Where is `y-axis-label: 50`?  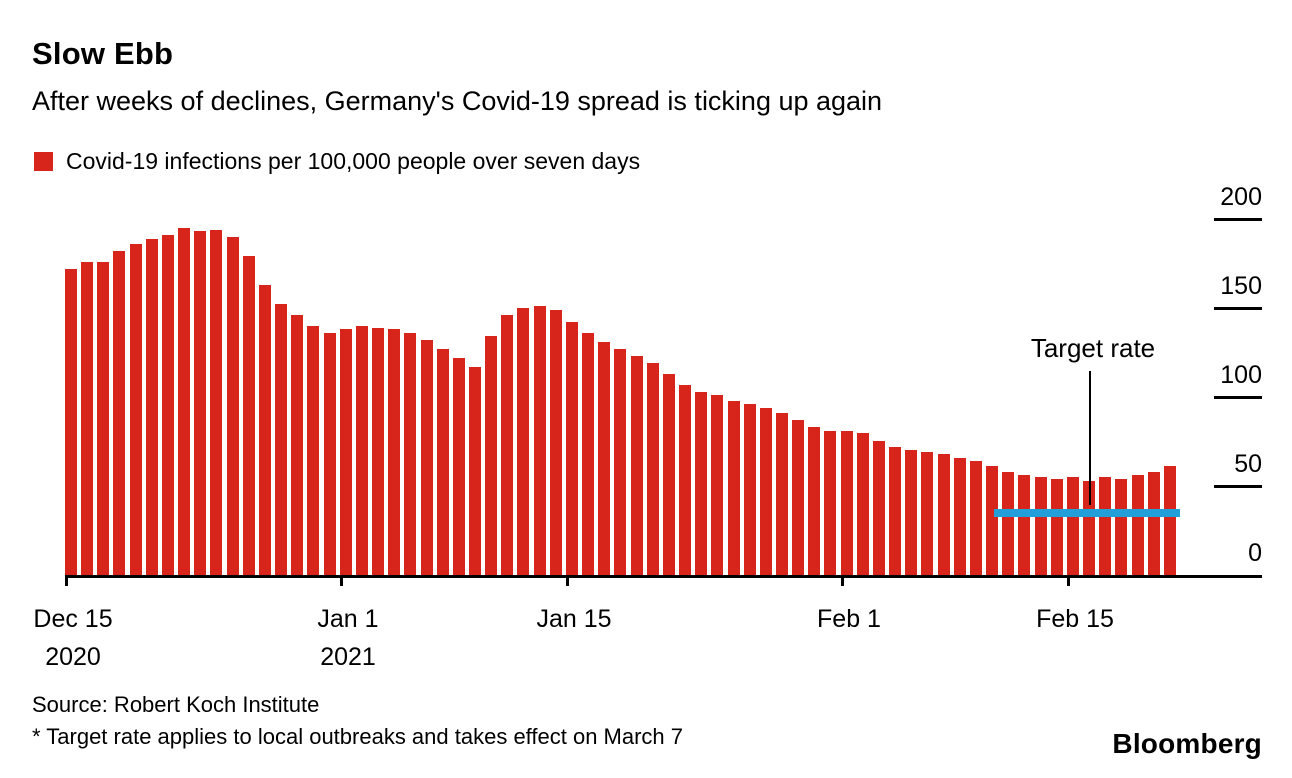
y-axis-label: 50 is located at coordinates (1248, 464).